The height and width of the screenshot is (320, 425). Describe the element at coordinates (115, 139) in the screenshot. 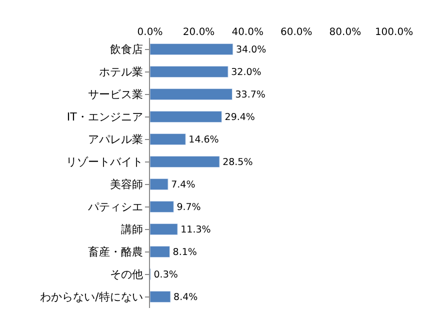

I see `y-tick-label: アパレル業` at that location.